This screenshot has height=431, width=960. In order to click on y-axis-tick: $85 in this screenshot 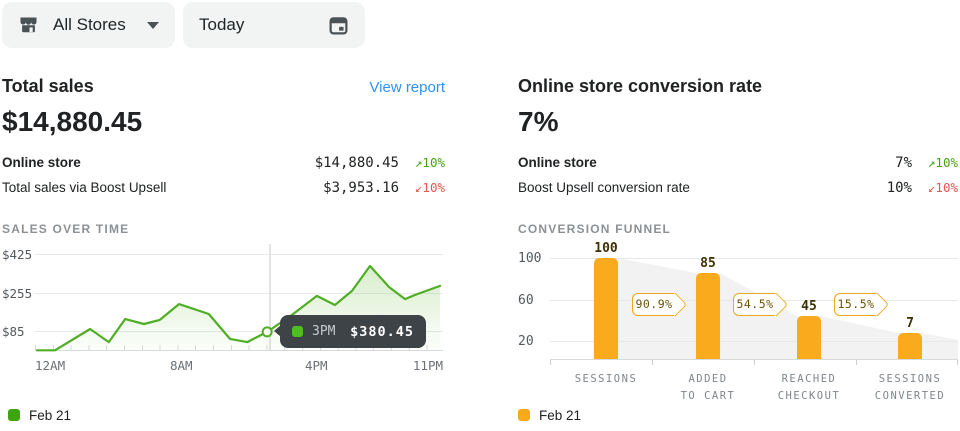, I will do `click(13, 331)`.